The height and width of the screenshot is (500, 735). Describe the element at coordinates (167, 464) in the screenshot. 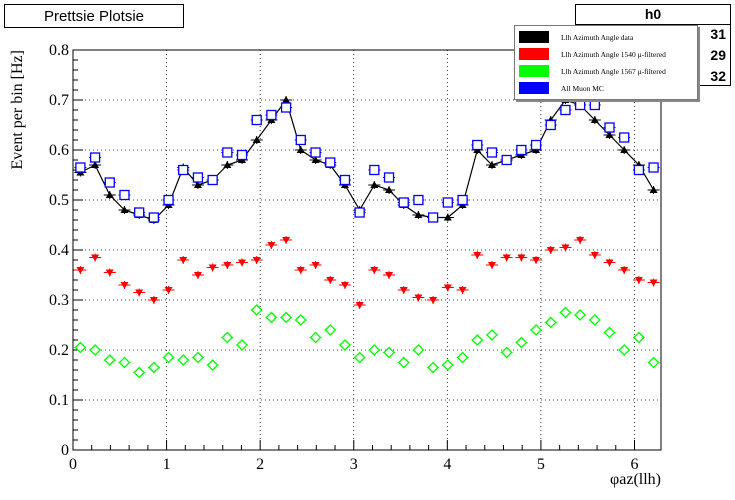

I see `x-tick-label: 1` at that location.